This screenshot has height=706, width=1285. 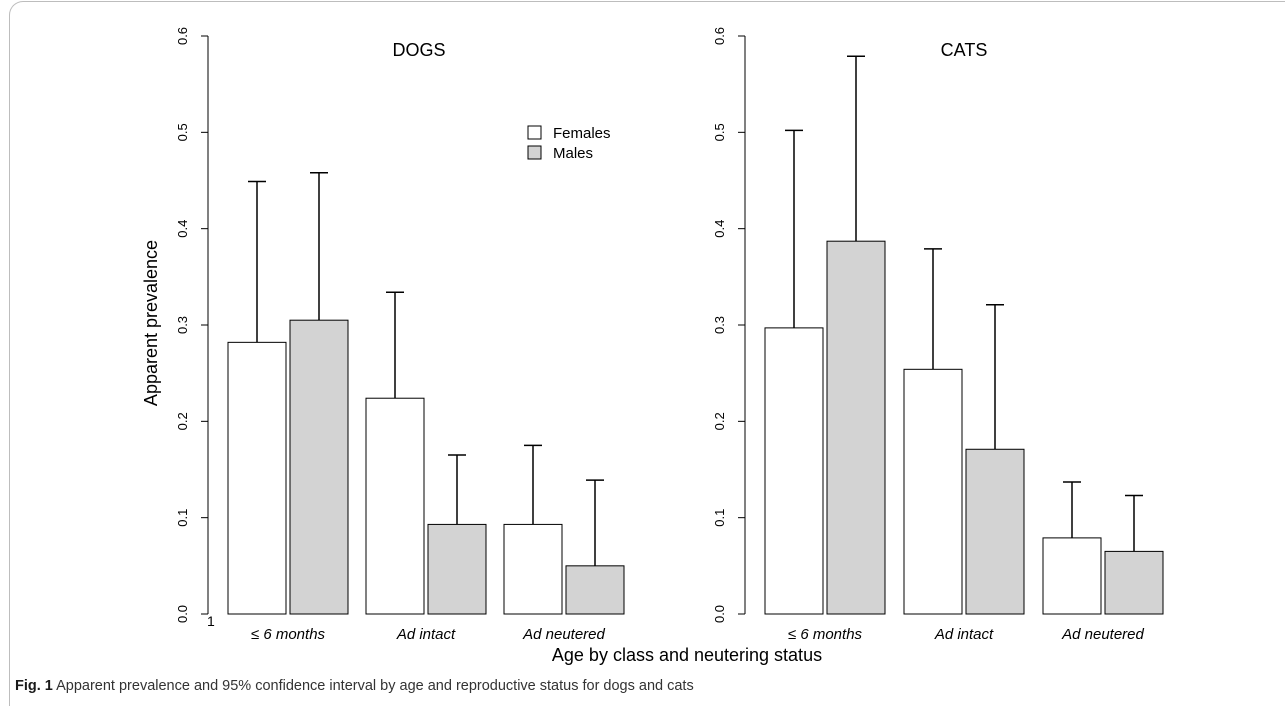 I want to click on cats-title: CATS, so click(x=964, y=50).